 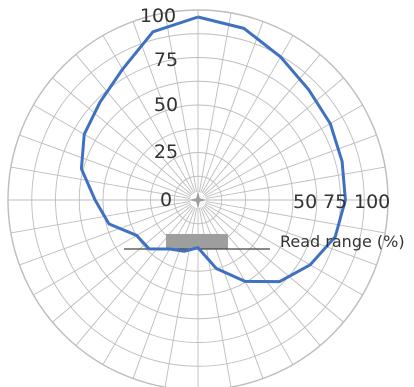 I want to click on radial-tick-label: 0, so click(x=166, y=200).